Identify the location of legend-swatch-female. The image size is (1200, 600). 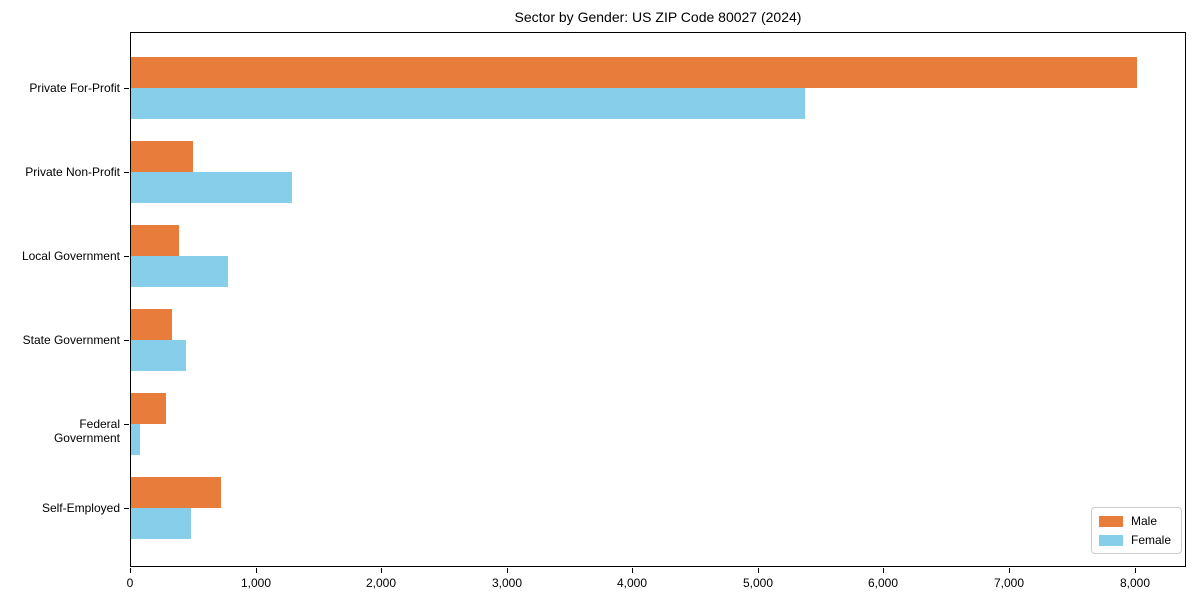
(1111, 540).